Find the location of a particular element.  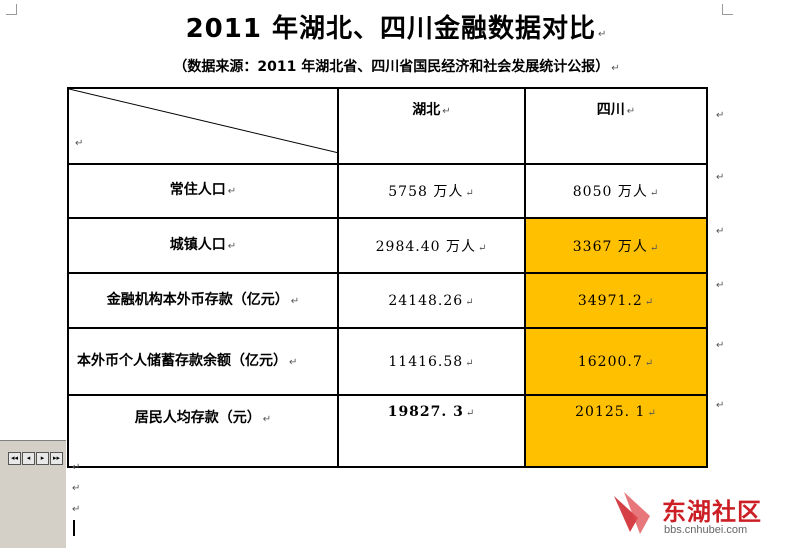

table-row: 城镇人口 ↵ 2984.40 万人 ↵ 3367 万人 ↵ is located at coordinates (387, 245).